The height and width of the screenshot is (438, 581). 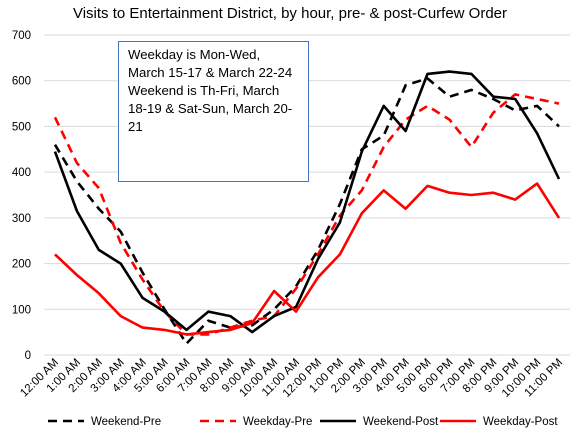 What do you see at coordinates (28, 356) in the screenshot?
I see `y-tick-label: 0` at bounding box center [28, 356].